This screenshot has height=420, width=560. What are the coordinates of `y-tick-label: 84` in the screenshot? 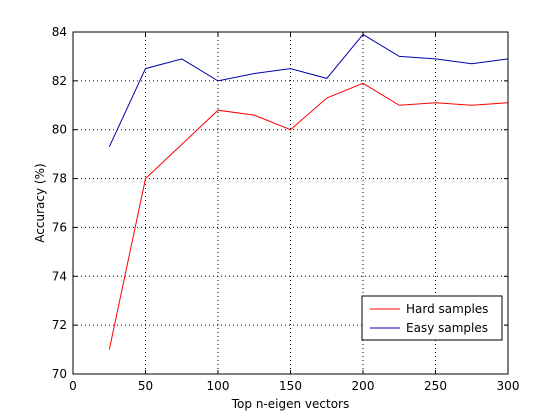 It's located at (59, 32).